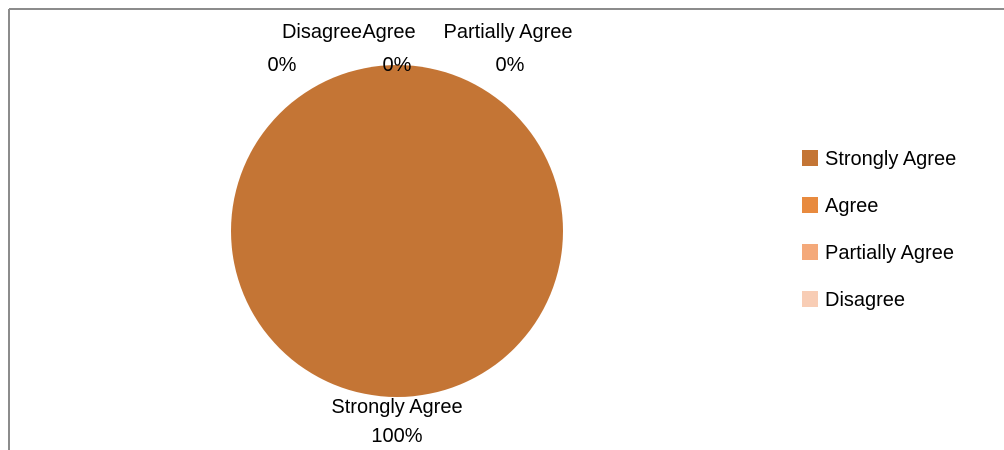  I want to click on legend-label-strongly-agree: Strongly Agree, so click(890, 159).